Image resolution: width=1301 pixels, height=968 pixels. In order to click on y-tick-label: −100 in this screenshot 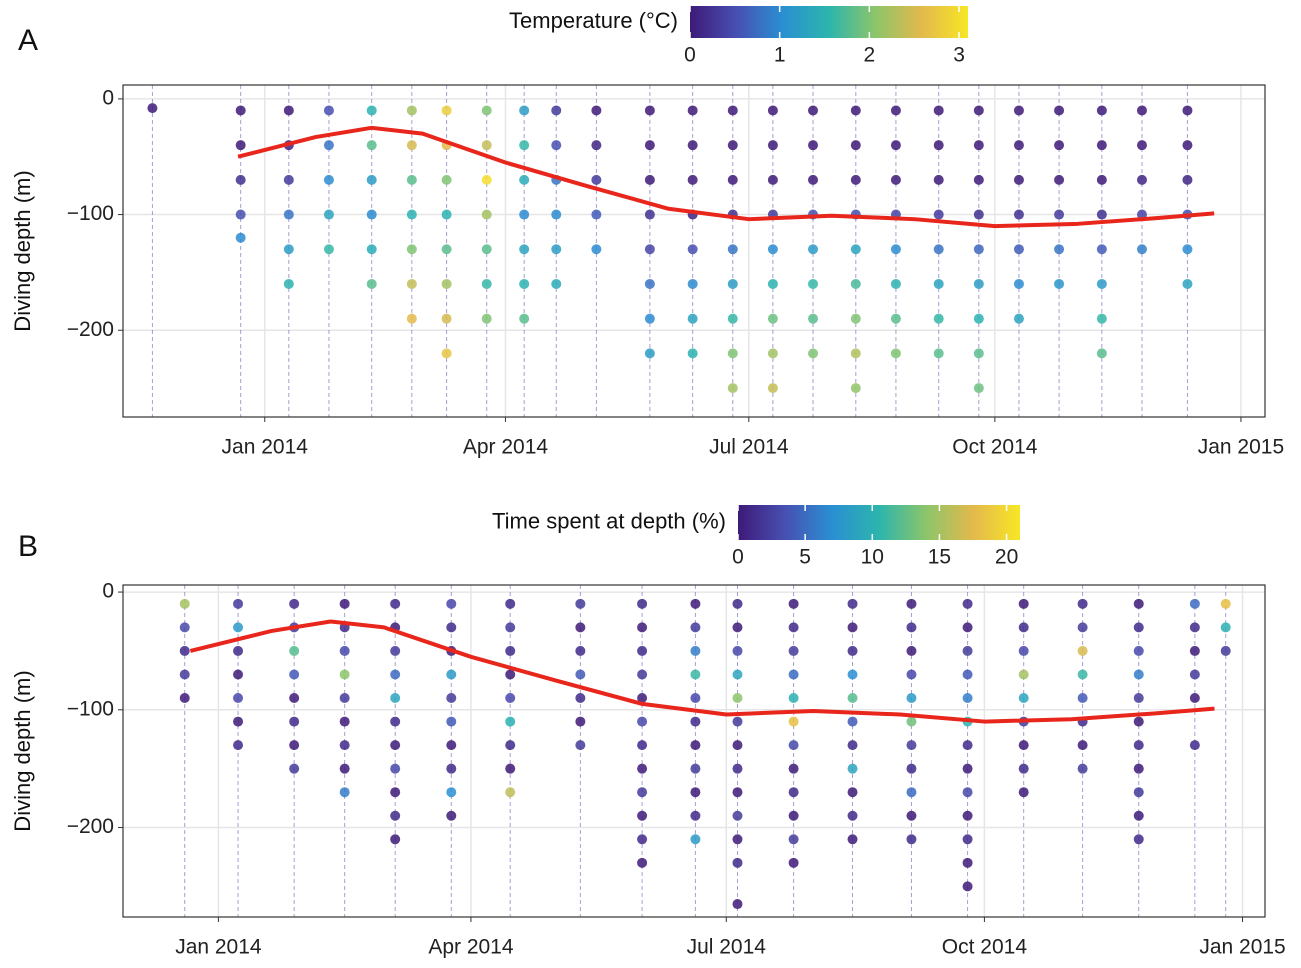, I will do `click(90, 213)`.